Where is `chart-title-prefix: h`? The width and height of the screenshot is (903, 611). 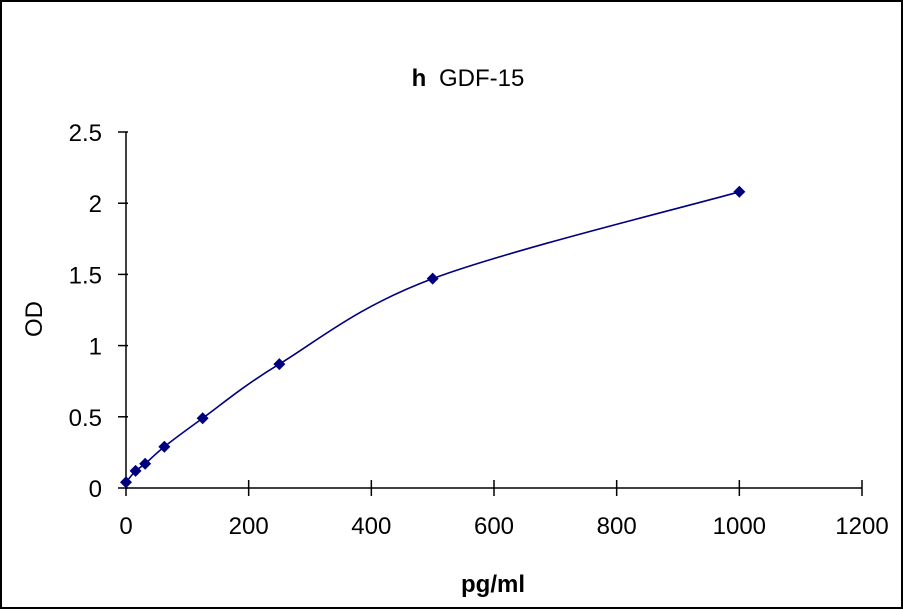 chart-title-prefix: h is located at coordinates (419, 78).